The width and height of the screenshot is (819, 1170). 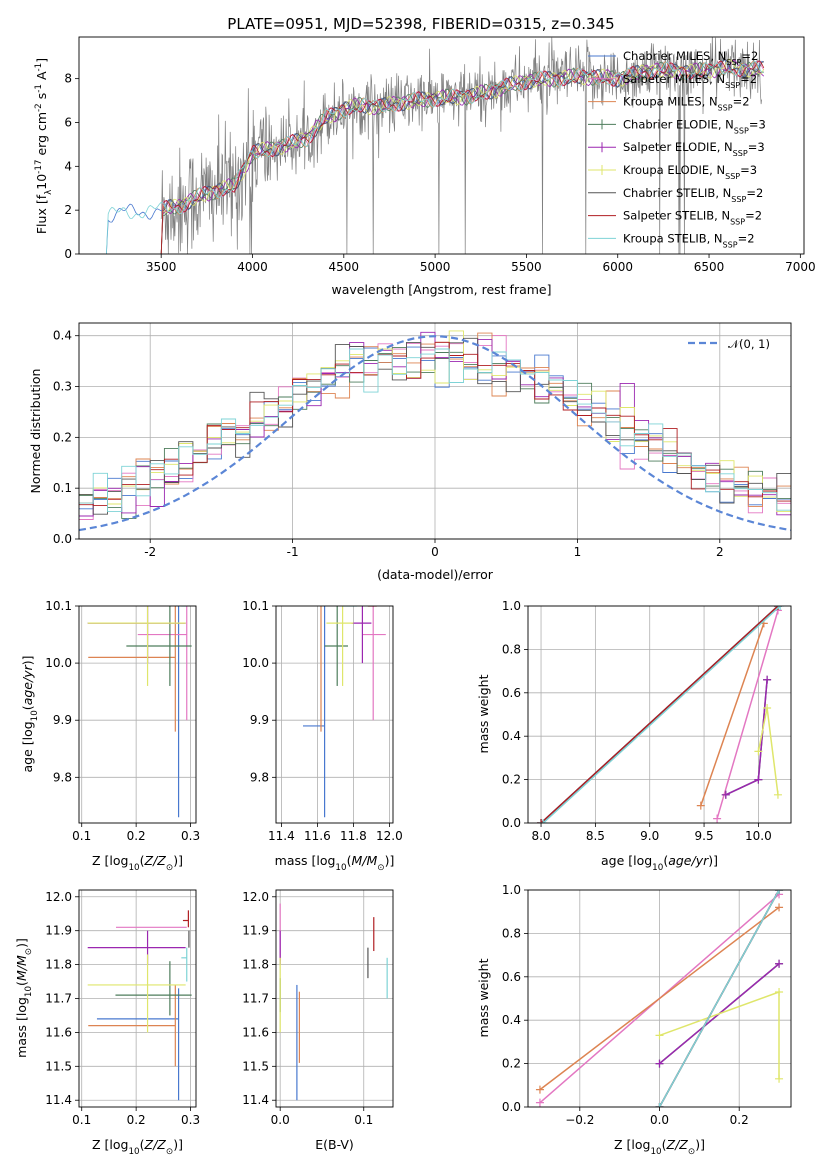 I want to click on series-salpeter-miles, so click(x=747, y=714).